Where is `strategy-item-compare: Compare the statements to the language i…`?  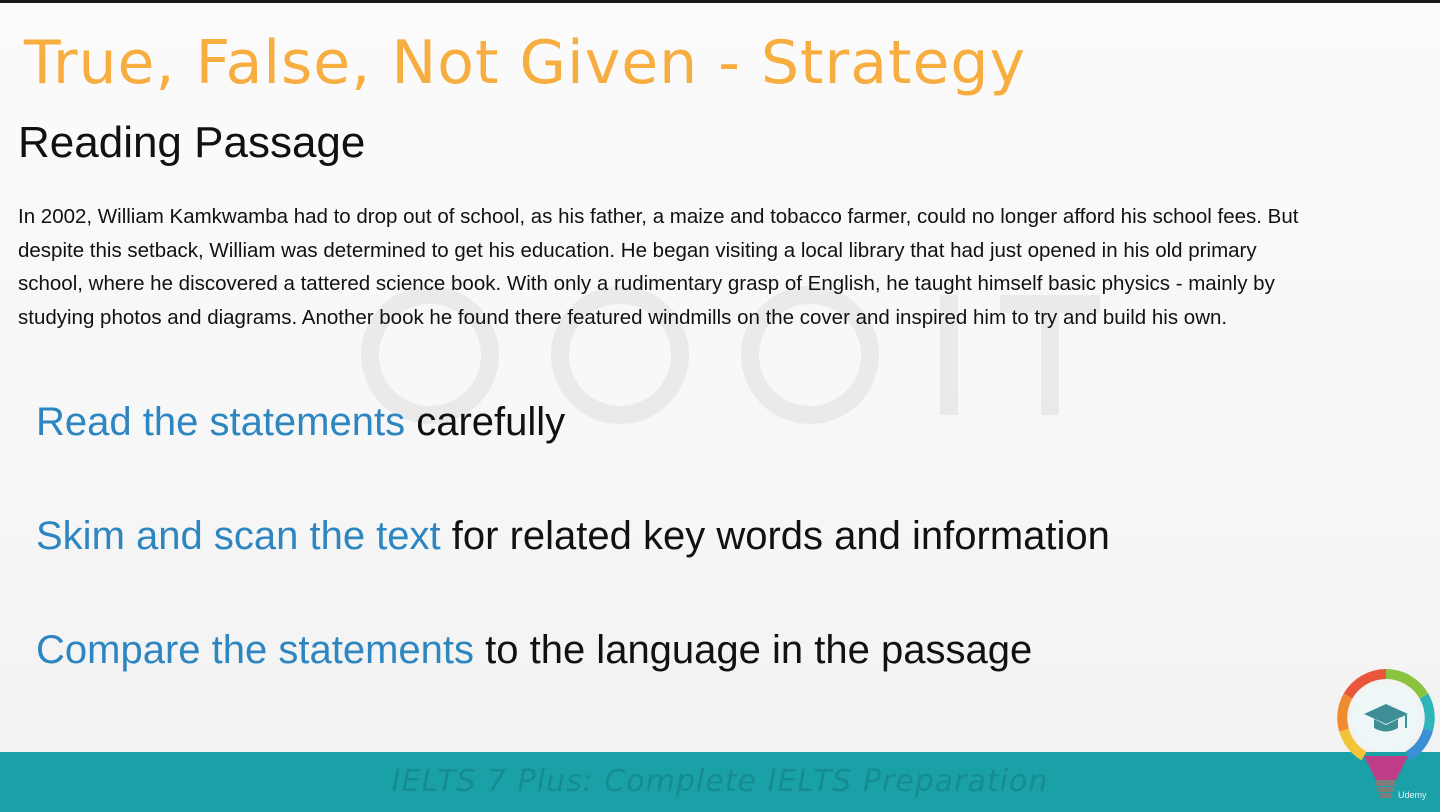 strategy-item-compare: Compare the statements to the language i… is located at coordinates (534, 650).